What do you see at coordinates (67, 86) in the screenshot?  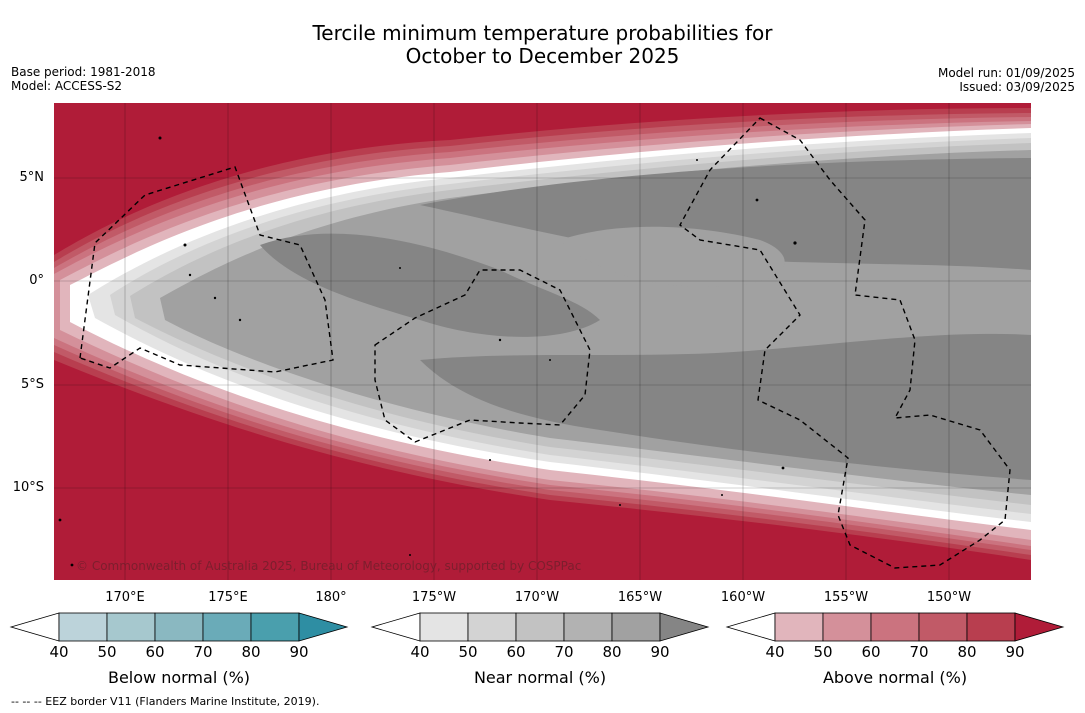 I see `model-name: Model: ACCESS-S2` at bounding box center [67, 86].